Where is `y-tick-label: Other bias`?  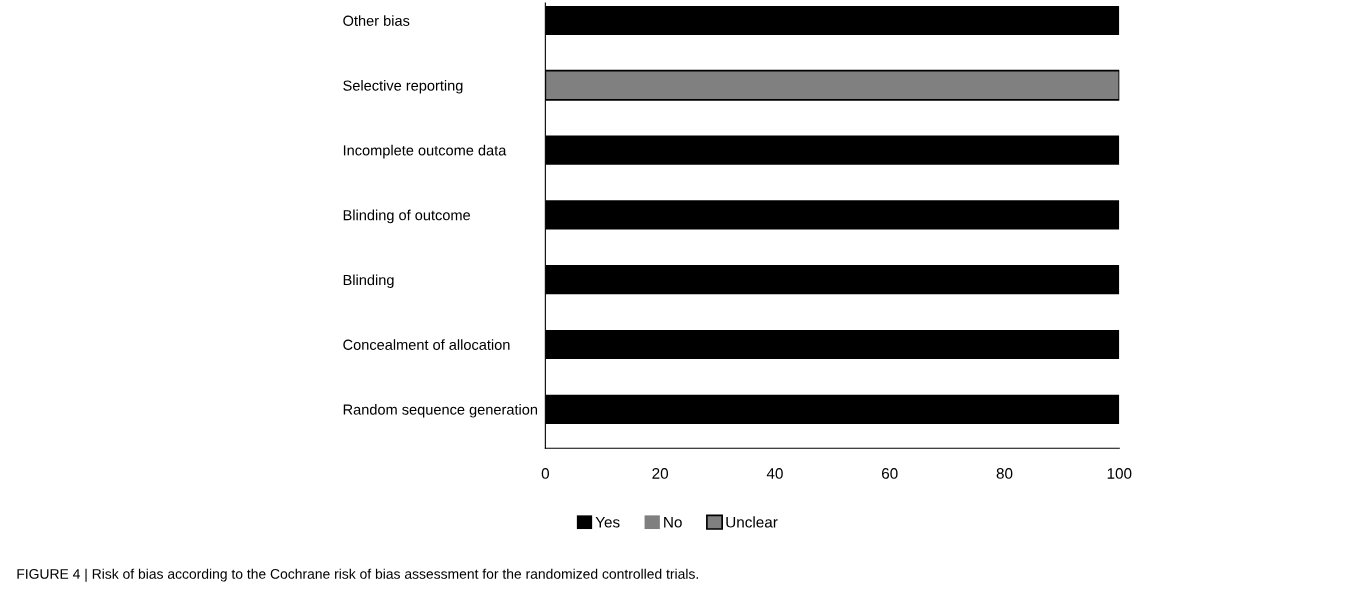
y-tick-label: Other bias is located at coordinates (376, 20).